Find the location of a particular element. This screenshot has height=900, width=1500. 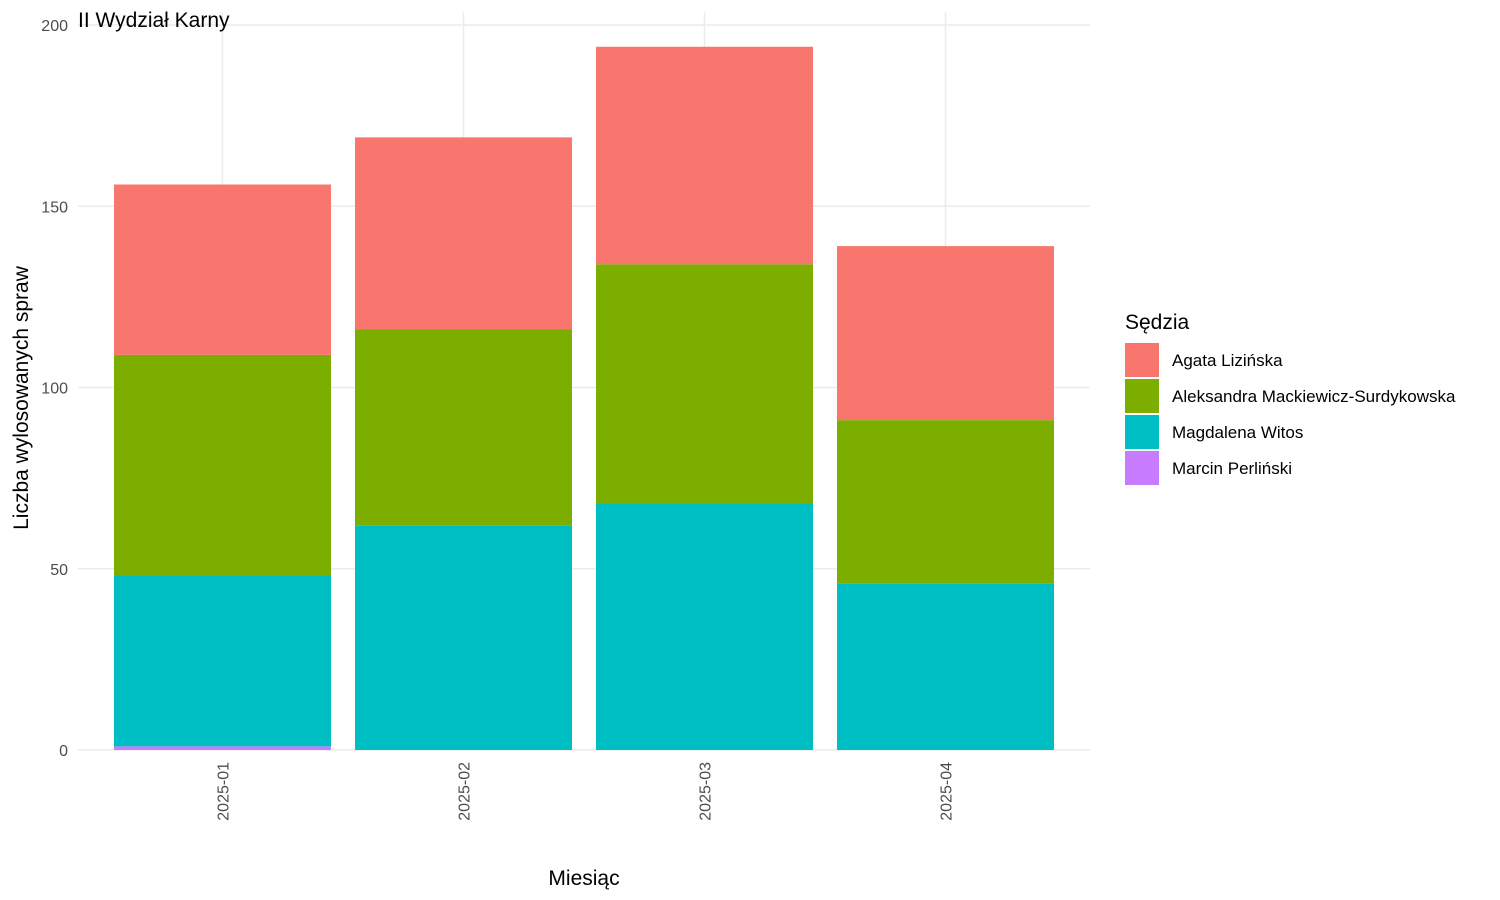

x-tick-label: 2025-02 is located at coordinates (465, 791).